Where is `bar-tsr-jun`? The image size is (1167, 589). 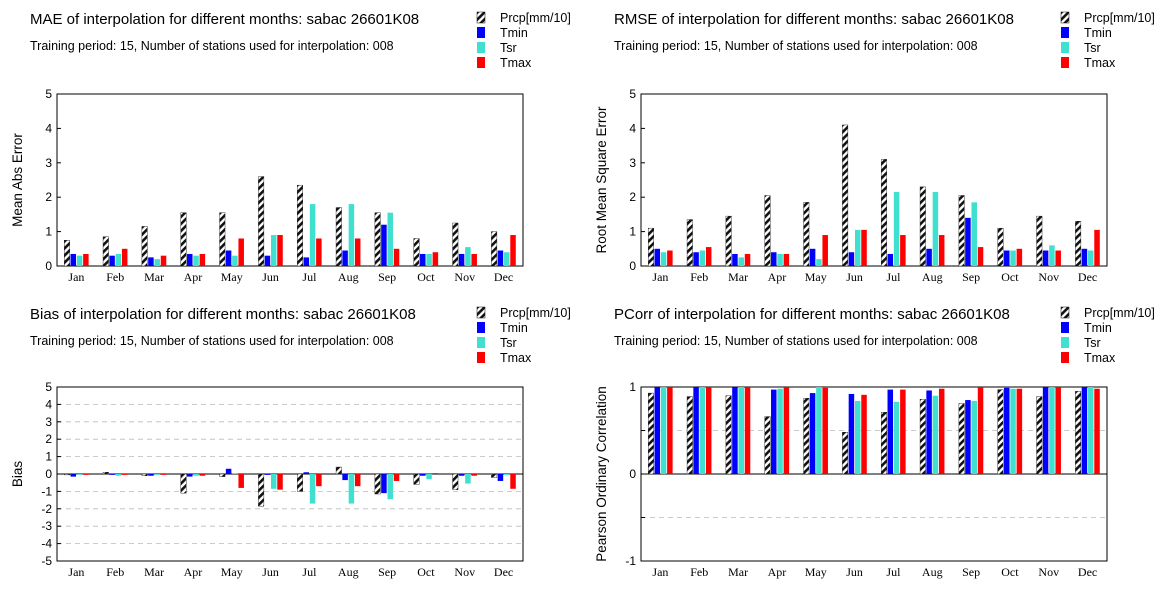 bar-tsr-jun is located at coordinates (857, 437).